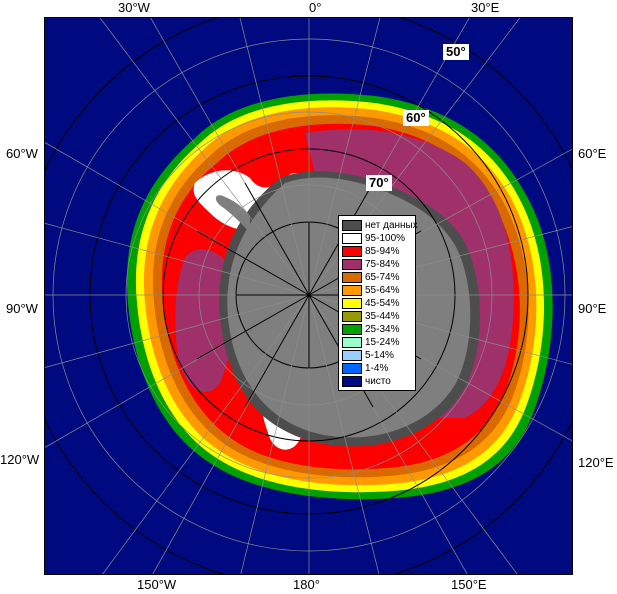 The width and height of the screenshot is (617, 594). What do you see at coordinates (382, 316) in the screenshot?
I see `legend-label: 35-44%` at bounding box center [382, 316].